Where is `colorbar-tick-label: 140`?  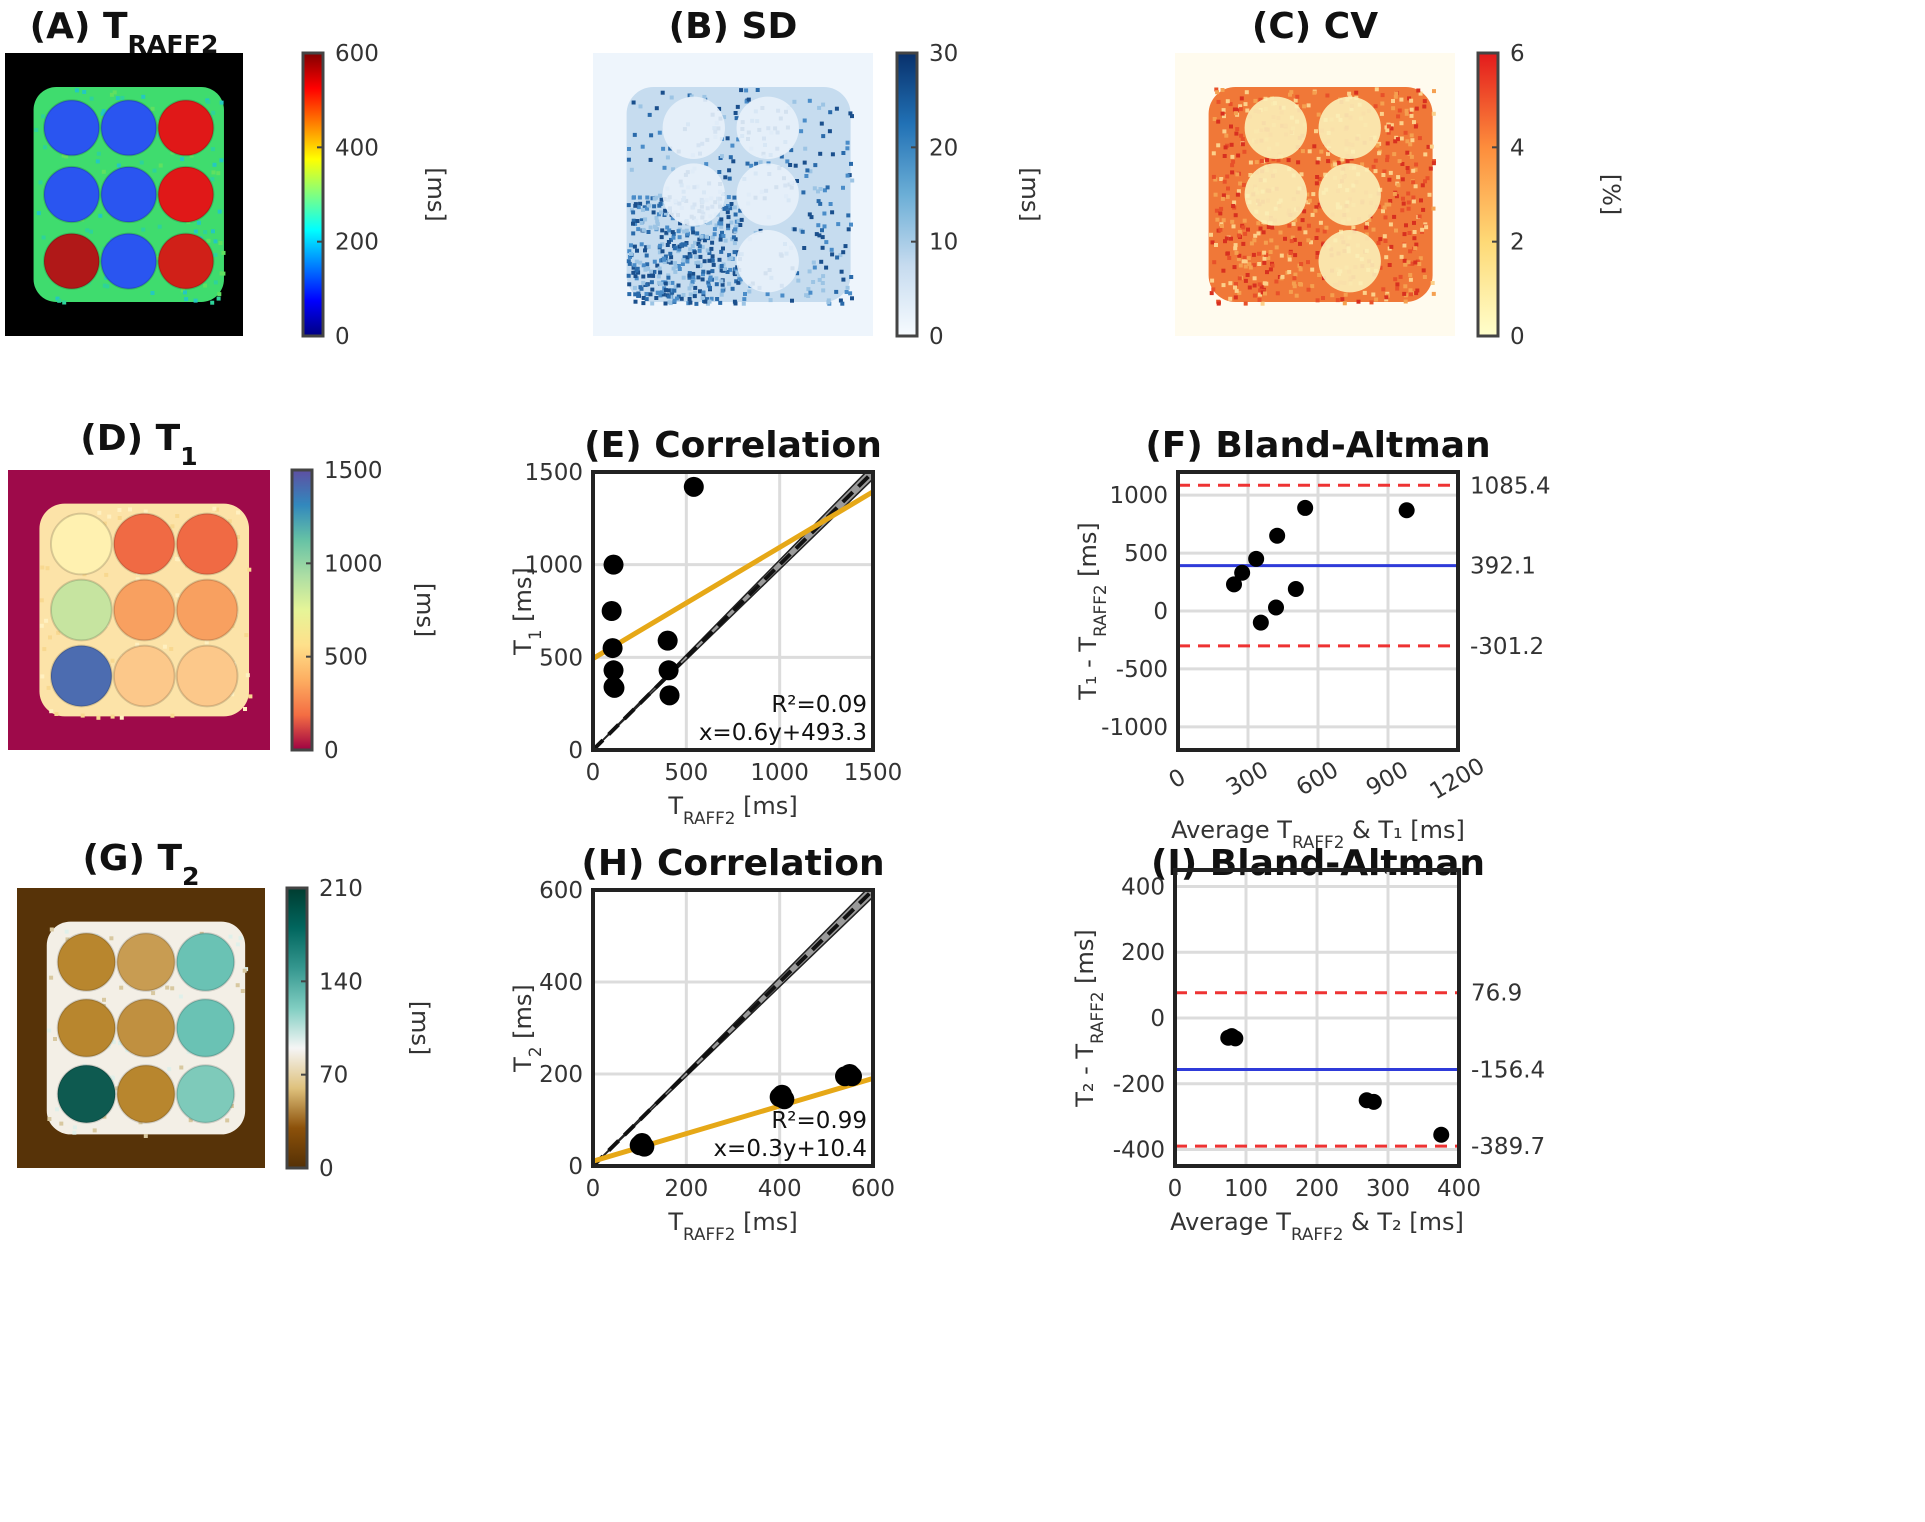
colorbar-tick-label: 140 is located at coordinates (341, 982).